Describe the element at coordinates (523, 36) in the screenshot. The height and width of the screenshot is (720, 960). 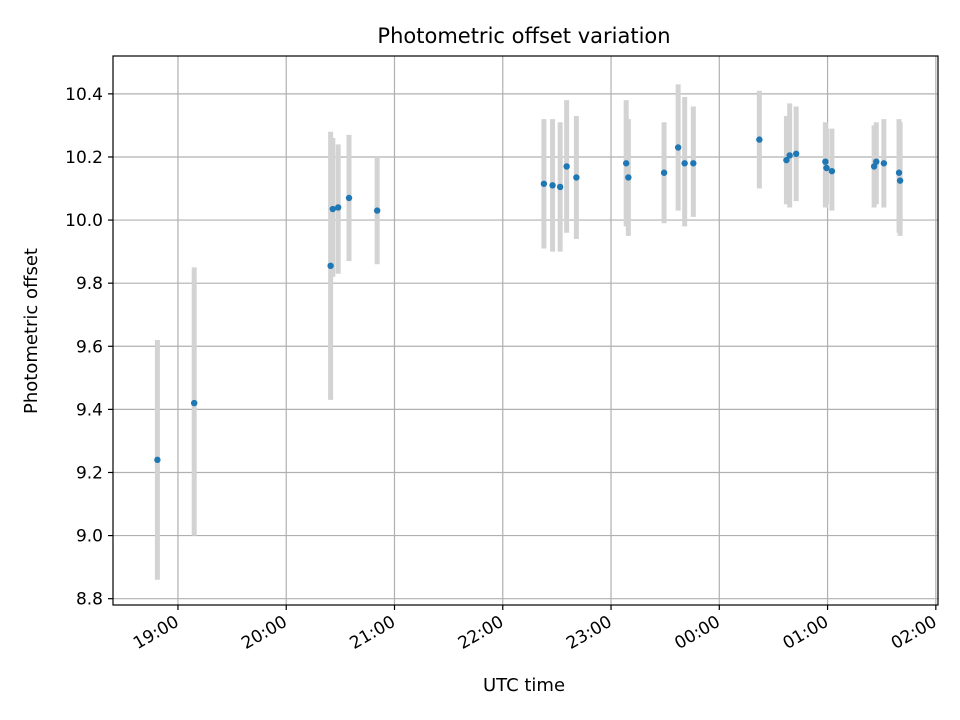
I see `chart-title: Photometric offset variation` at that location.